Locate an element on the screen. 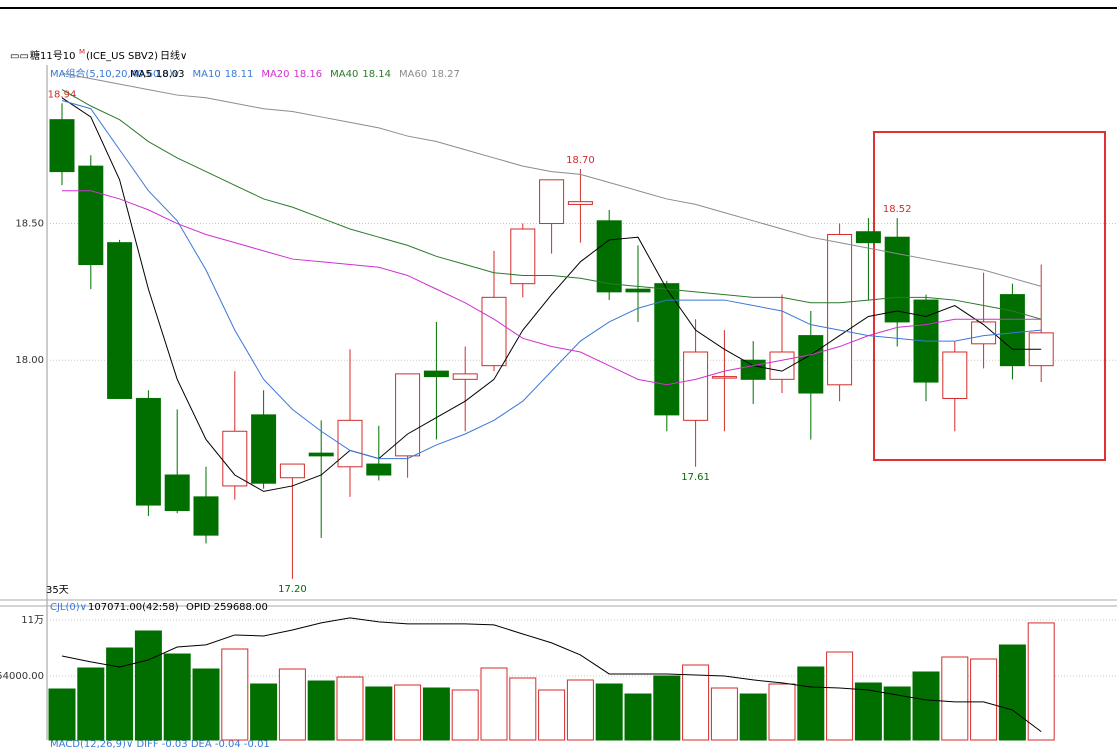  symbol: 糖11号10 is located at coordinates (52, 55).